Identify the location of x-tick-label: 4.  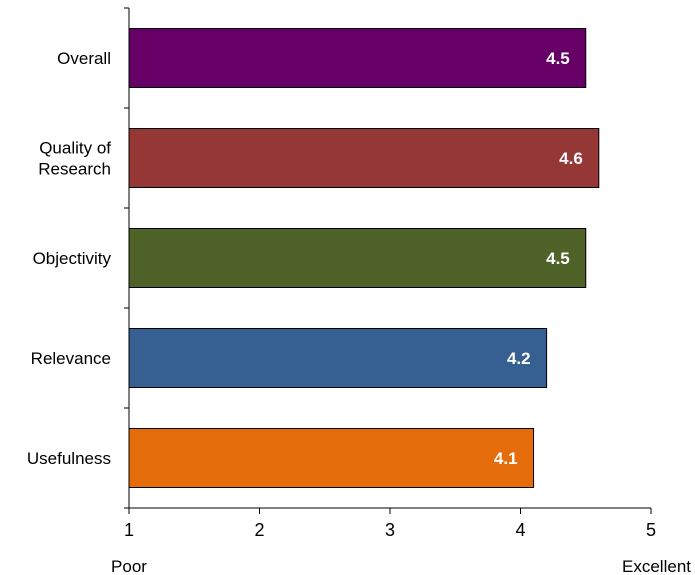
(520, 530).